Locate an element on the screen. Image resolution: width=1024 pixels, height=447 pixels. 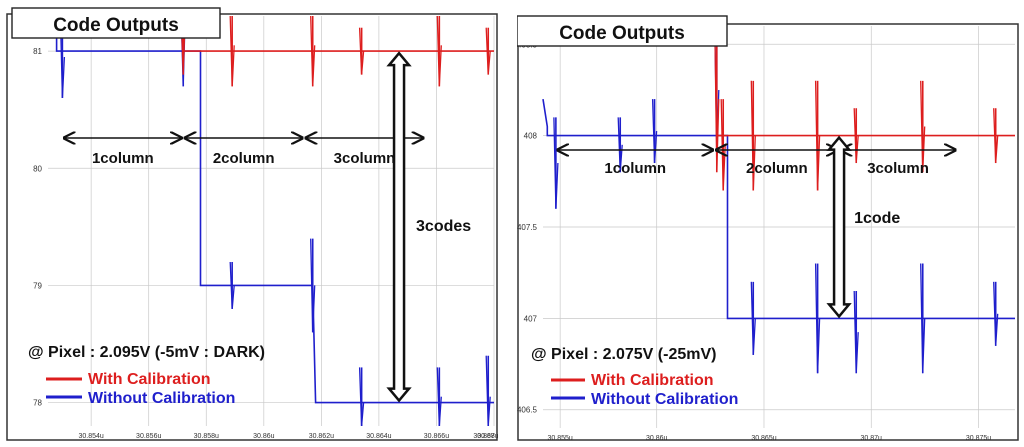
y-tick-label: 407 is located at coordinates (531, 318).